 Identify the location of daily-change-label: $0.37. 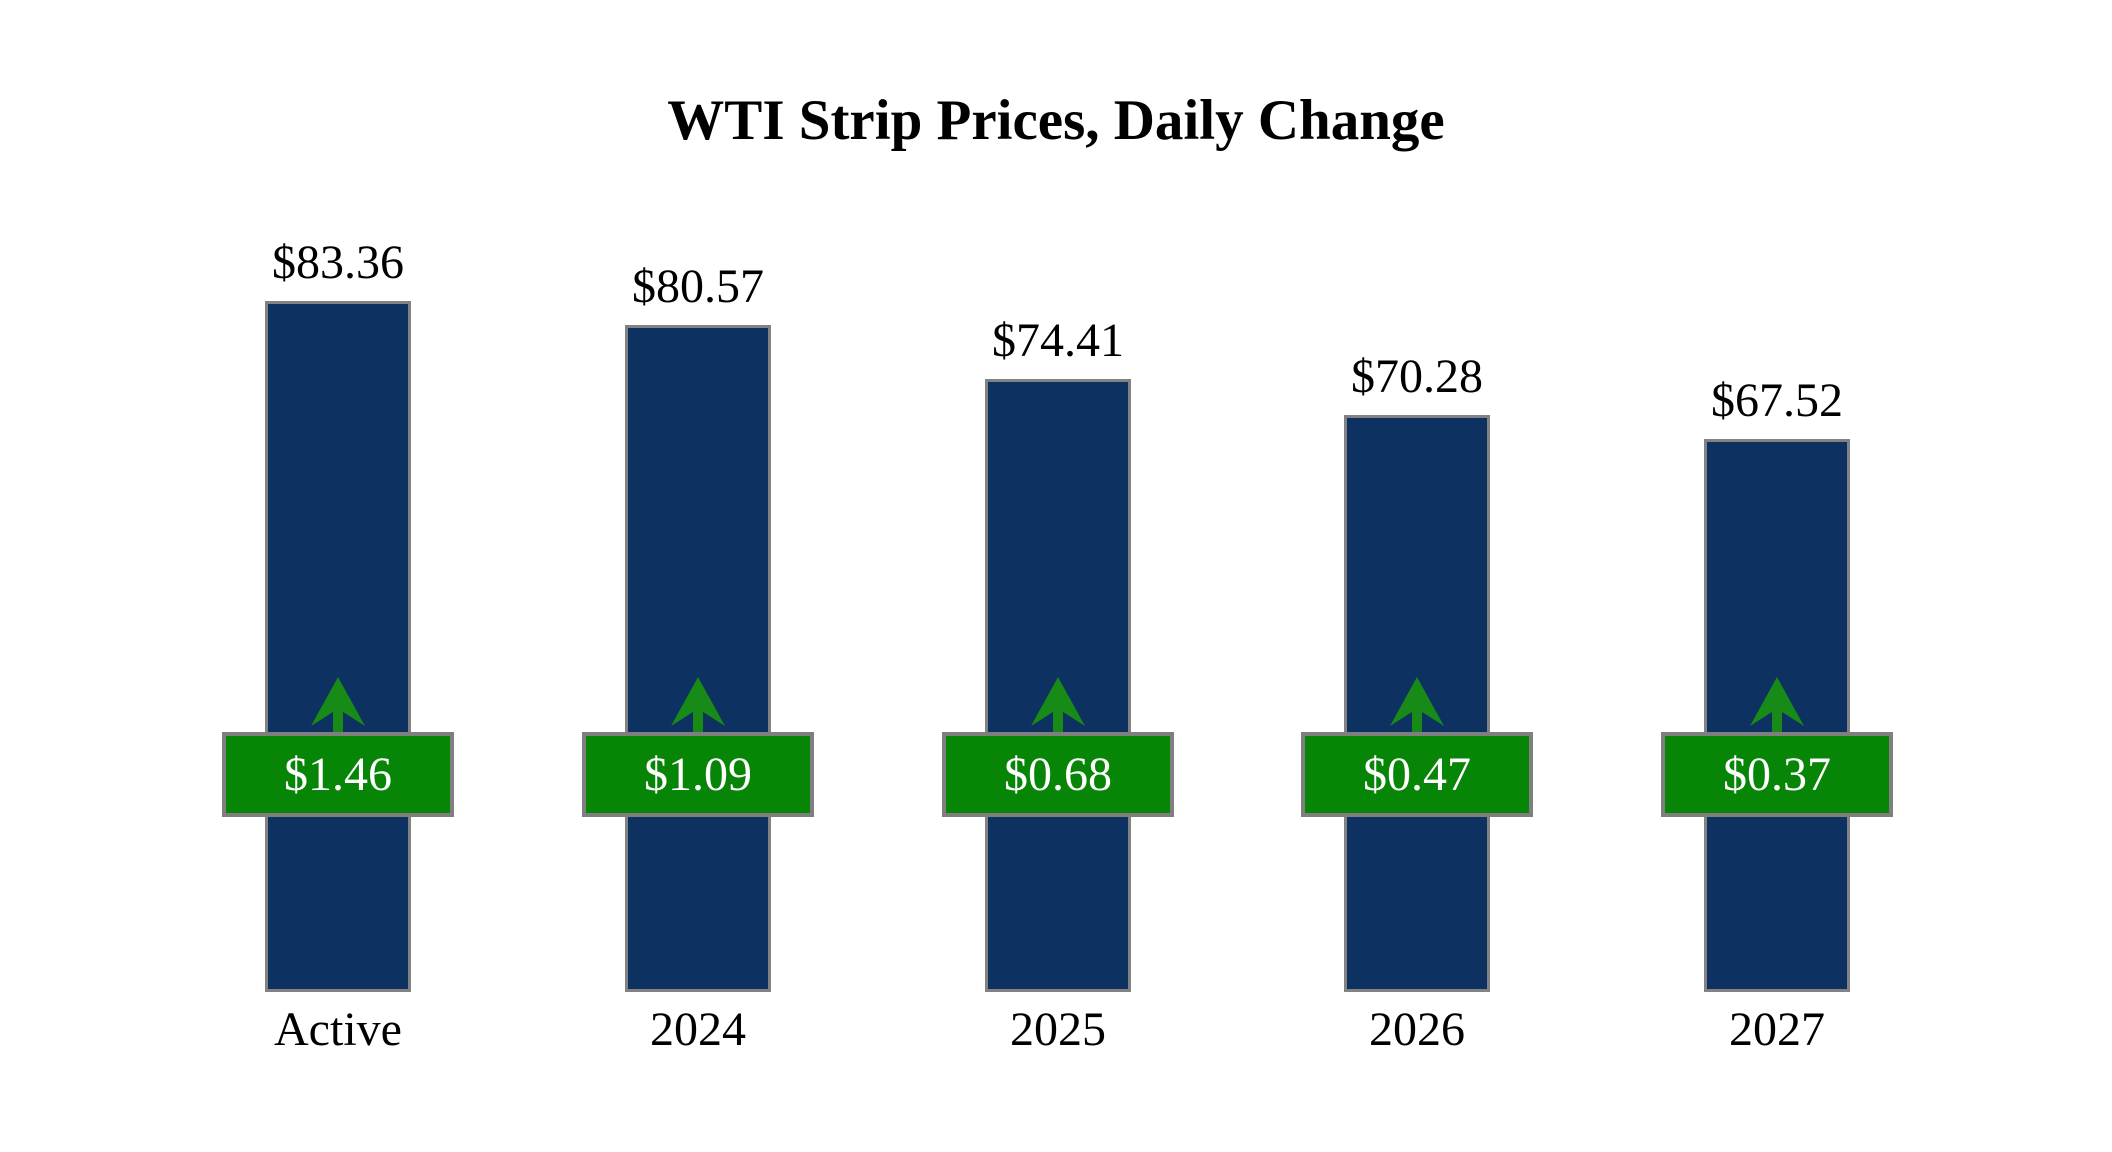
(1777, 774).